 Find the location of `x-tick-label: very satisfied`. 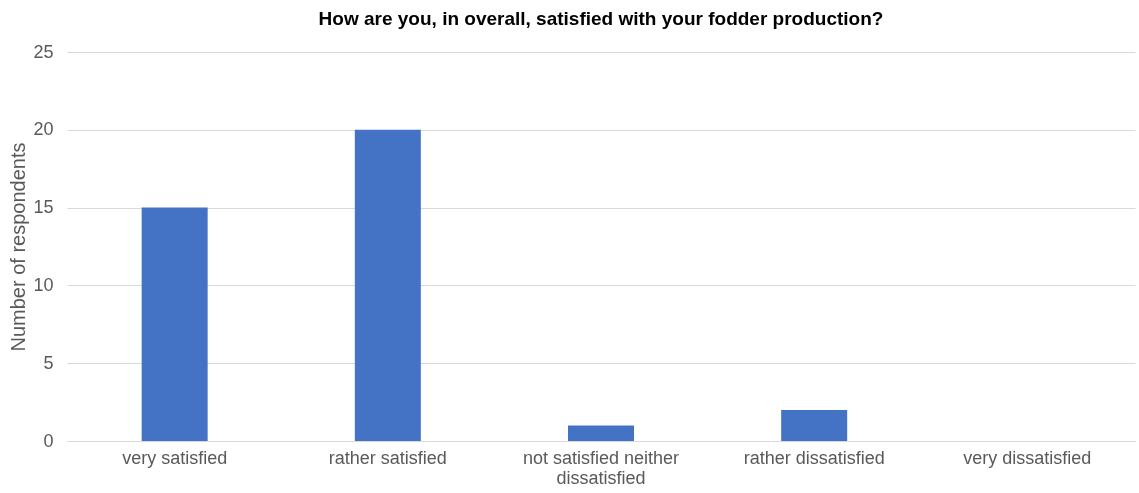

x-tick-label: very satisfied is located at coordinates (175, 457).